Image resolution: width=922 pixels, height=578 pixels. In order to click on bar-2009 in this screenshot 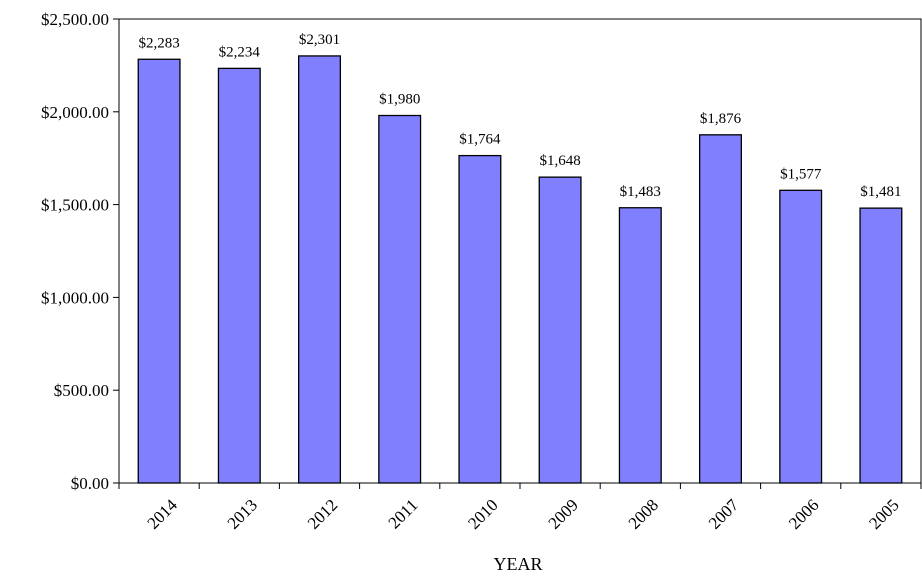, I will do `click(560, 330)`.